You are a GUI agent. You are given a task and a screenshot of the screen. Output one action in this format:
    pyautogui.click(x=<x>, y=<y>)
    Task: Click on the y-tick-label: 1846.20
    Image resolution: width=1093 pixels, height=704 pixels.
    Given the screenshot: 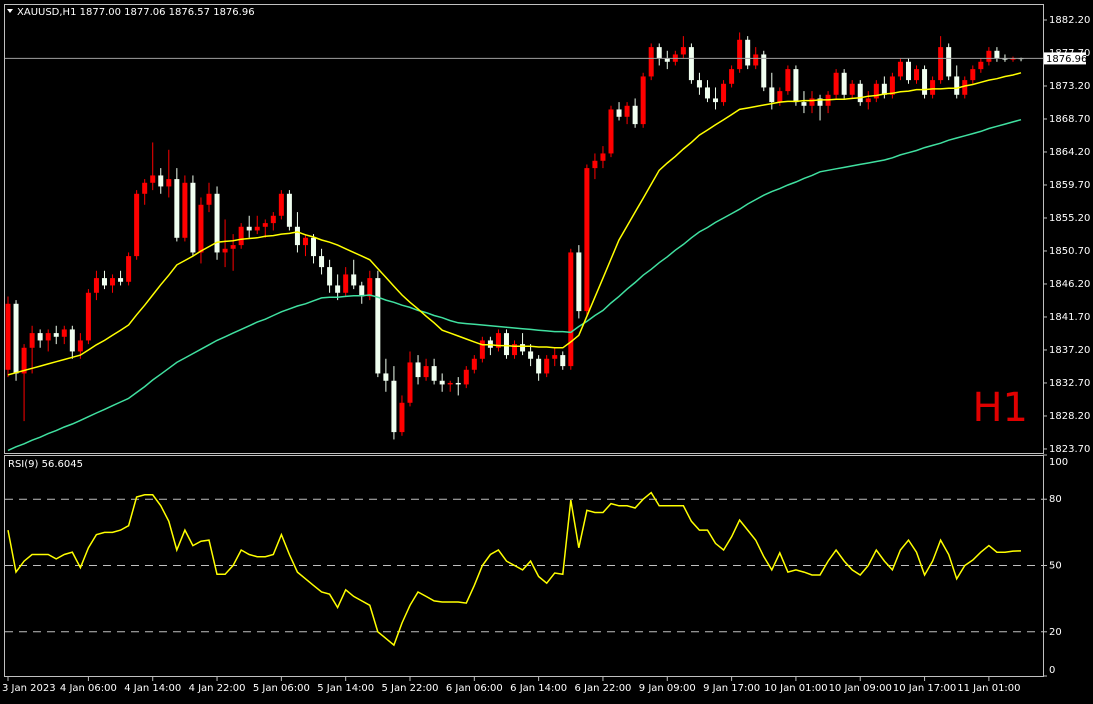 What is the action you would take?
    pyautogui.click(x=1069, y=284)
    